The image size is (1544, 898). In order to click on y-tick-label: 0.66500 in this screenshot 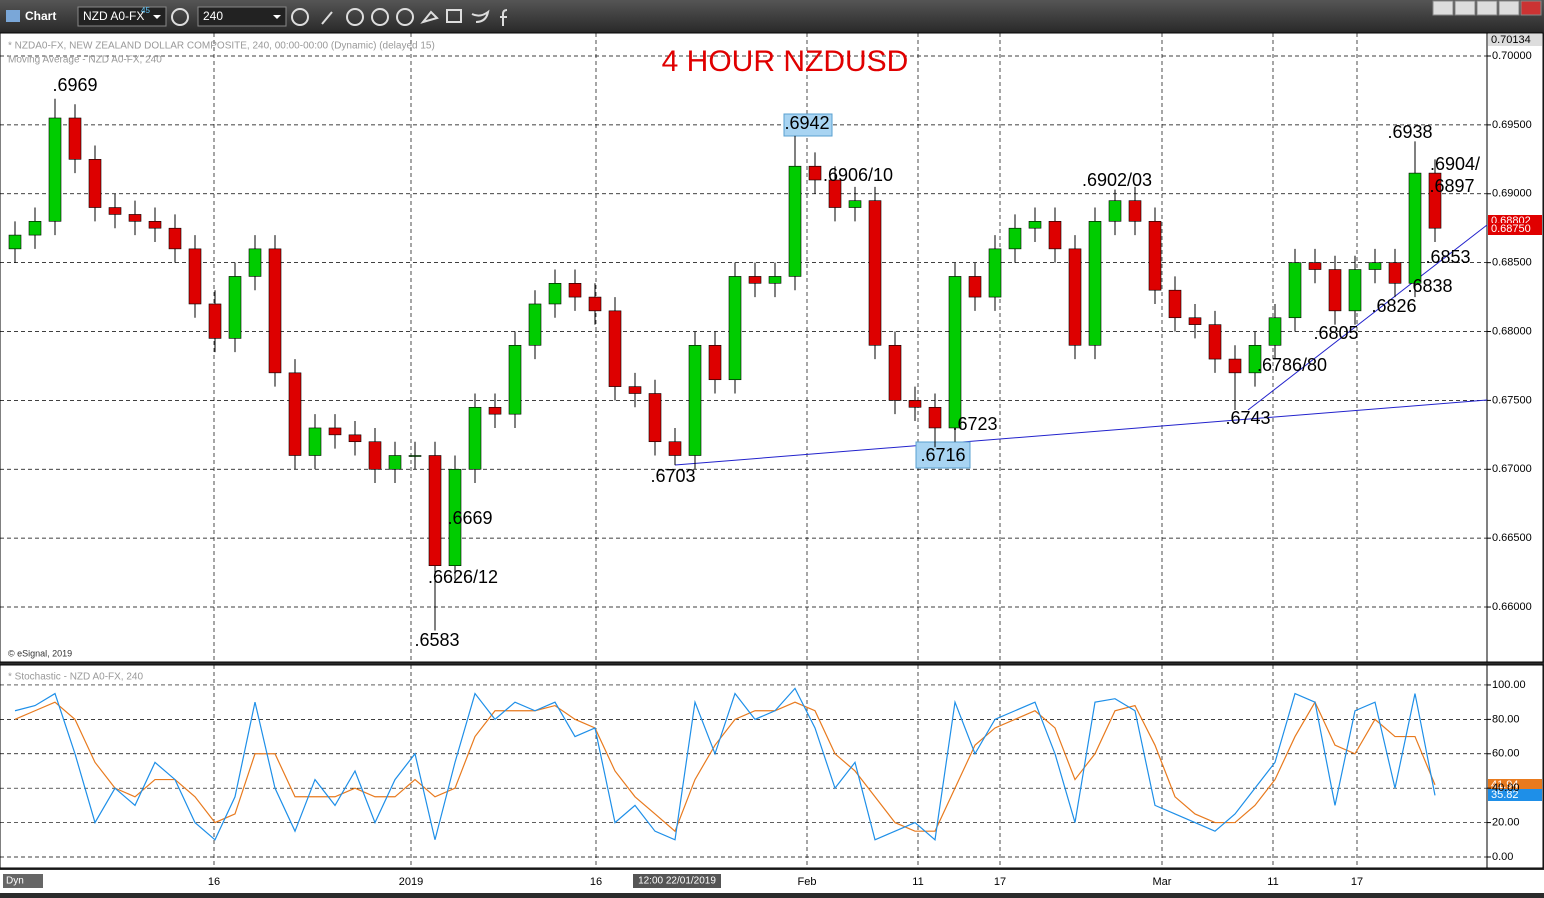, I will do `click(1512, 538)`.